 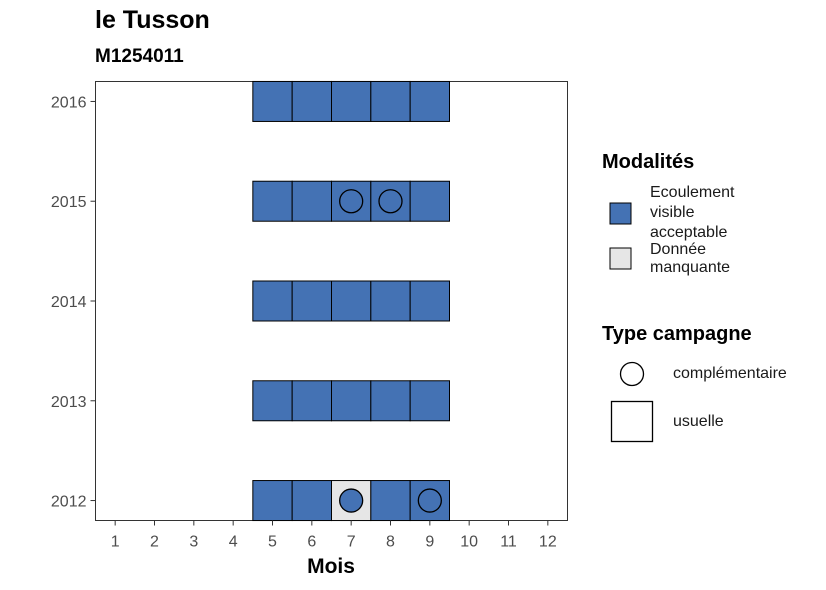 I want to click on legend-key-donnee-manquante, so click(x=620, y=258).